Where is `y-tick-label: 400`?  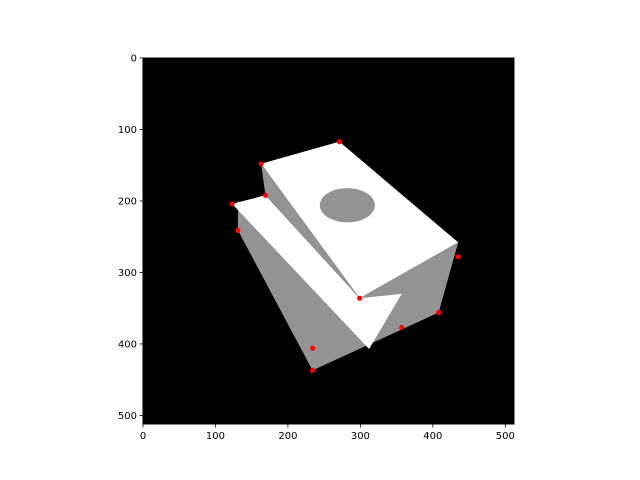
y-tick-label: 400 is located at coordinates (127, 344).